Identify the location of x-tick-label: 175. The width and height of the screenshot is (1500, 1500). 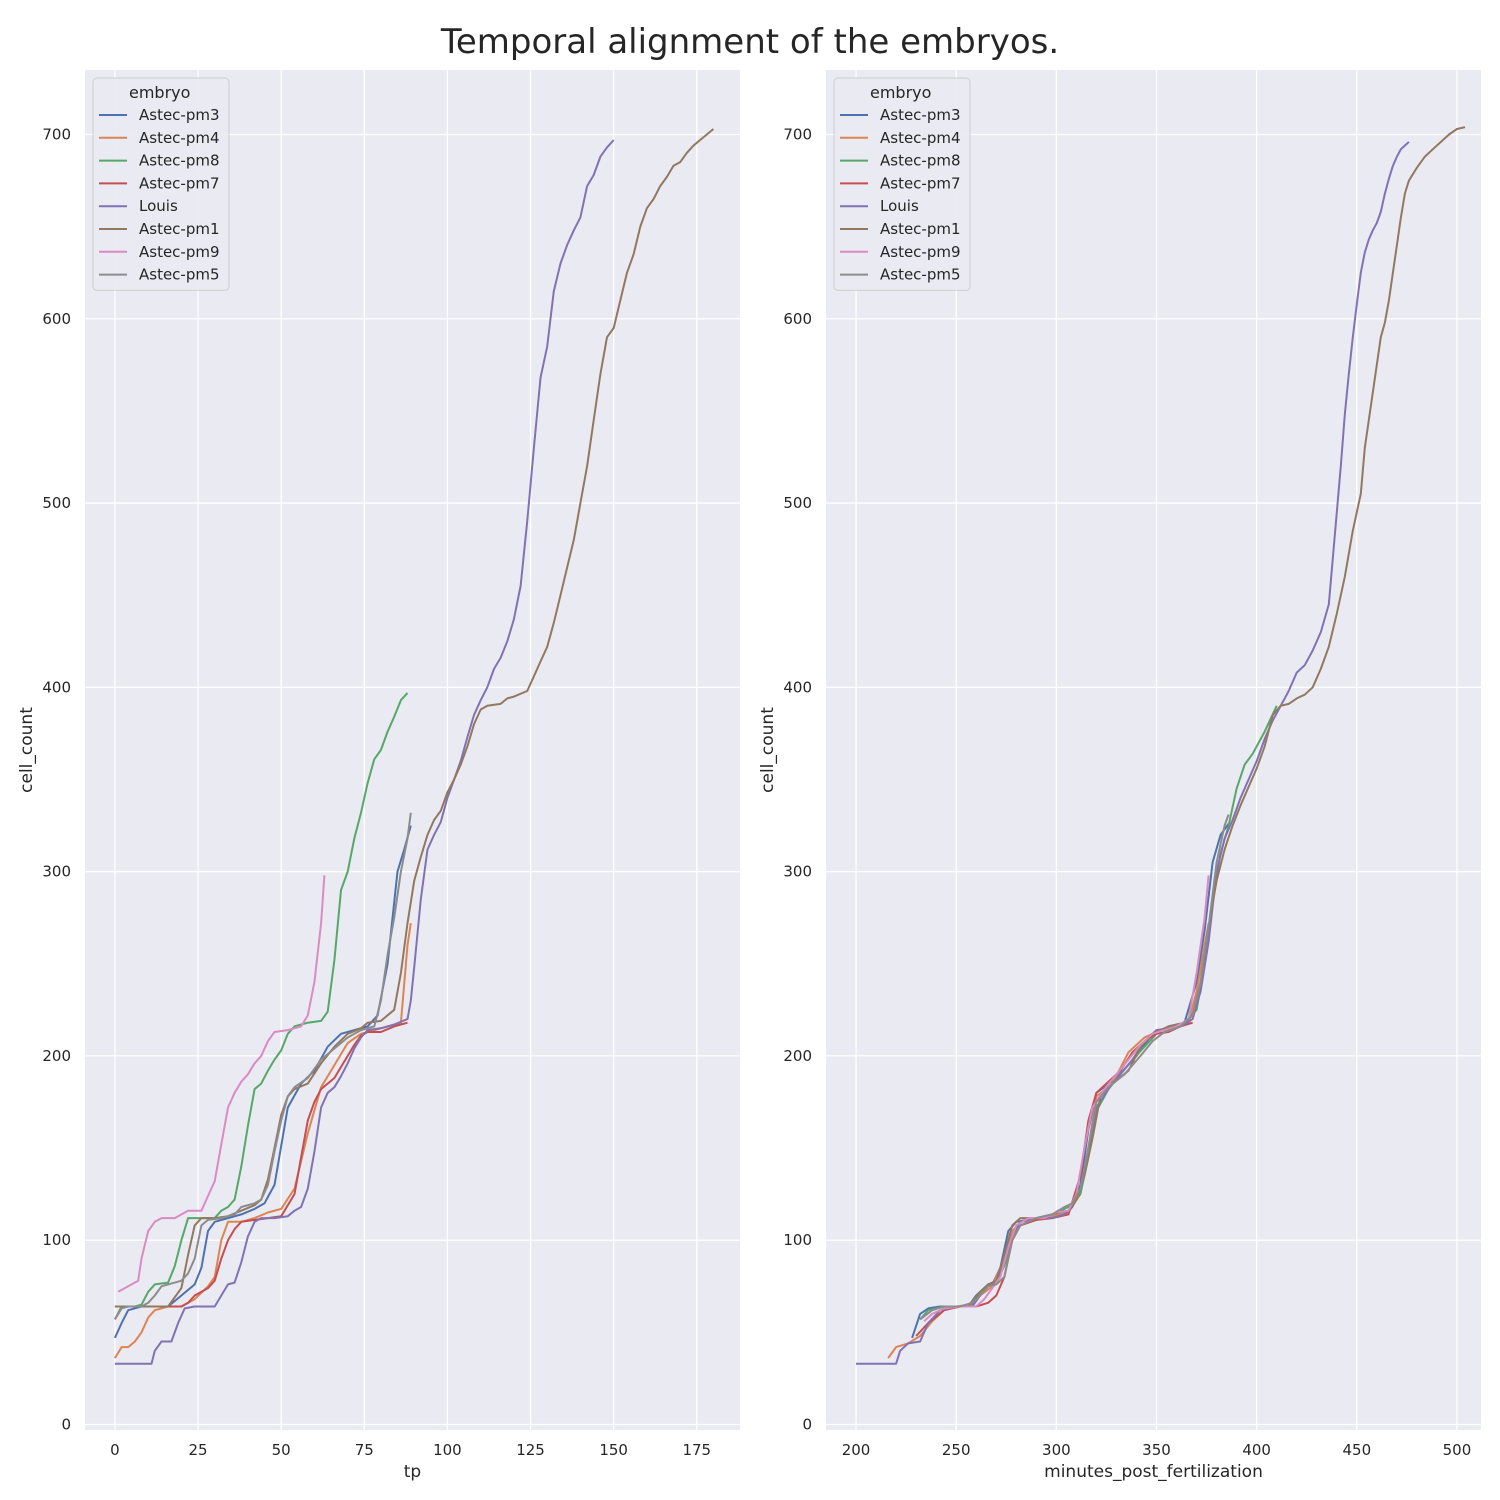
(696, 1450).